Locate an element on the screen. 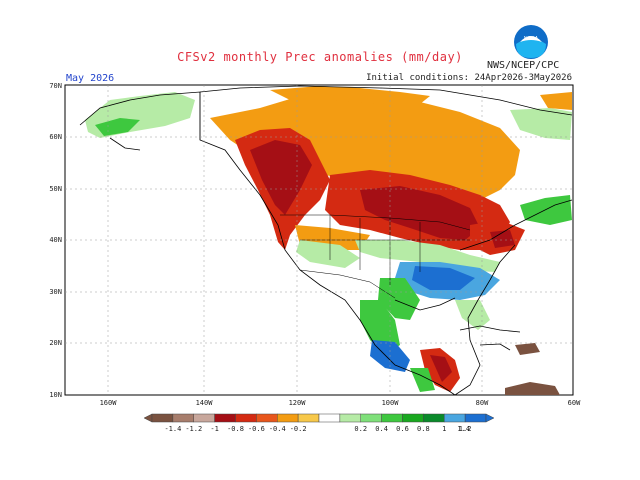 The image size is (640, 480). lat-label: 10N is located at coordinates (55, 395).